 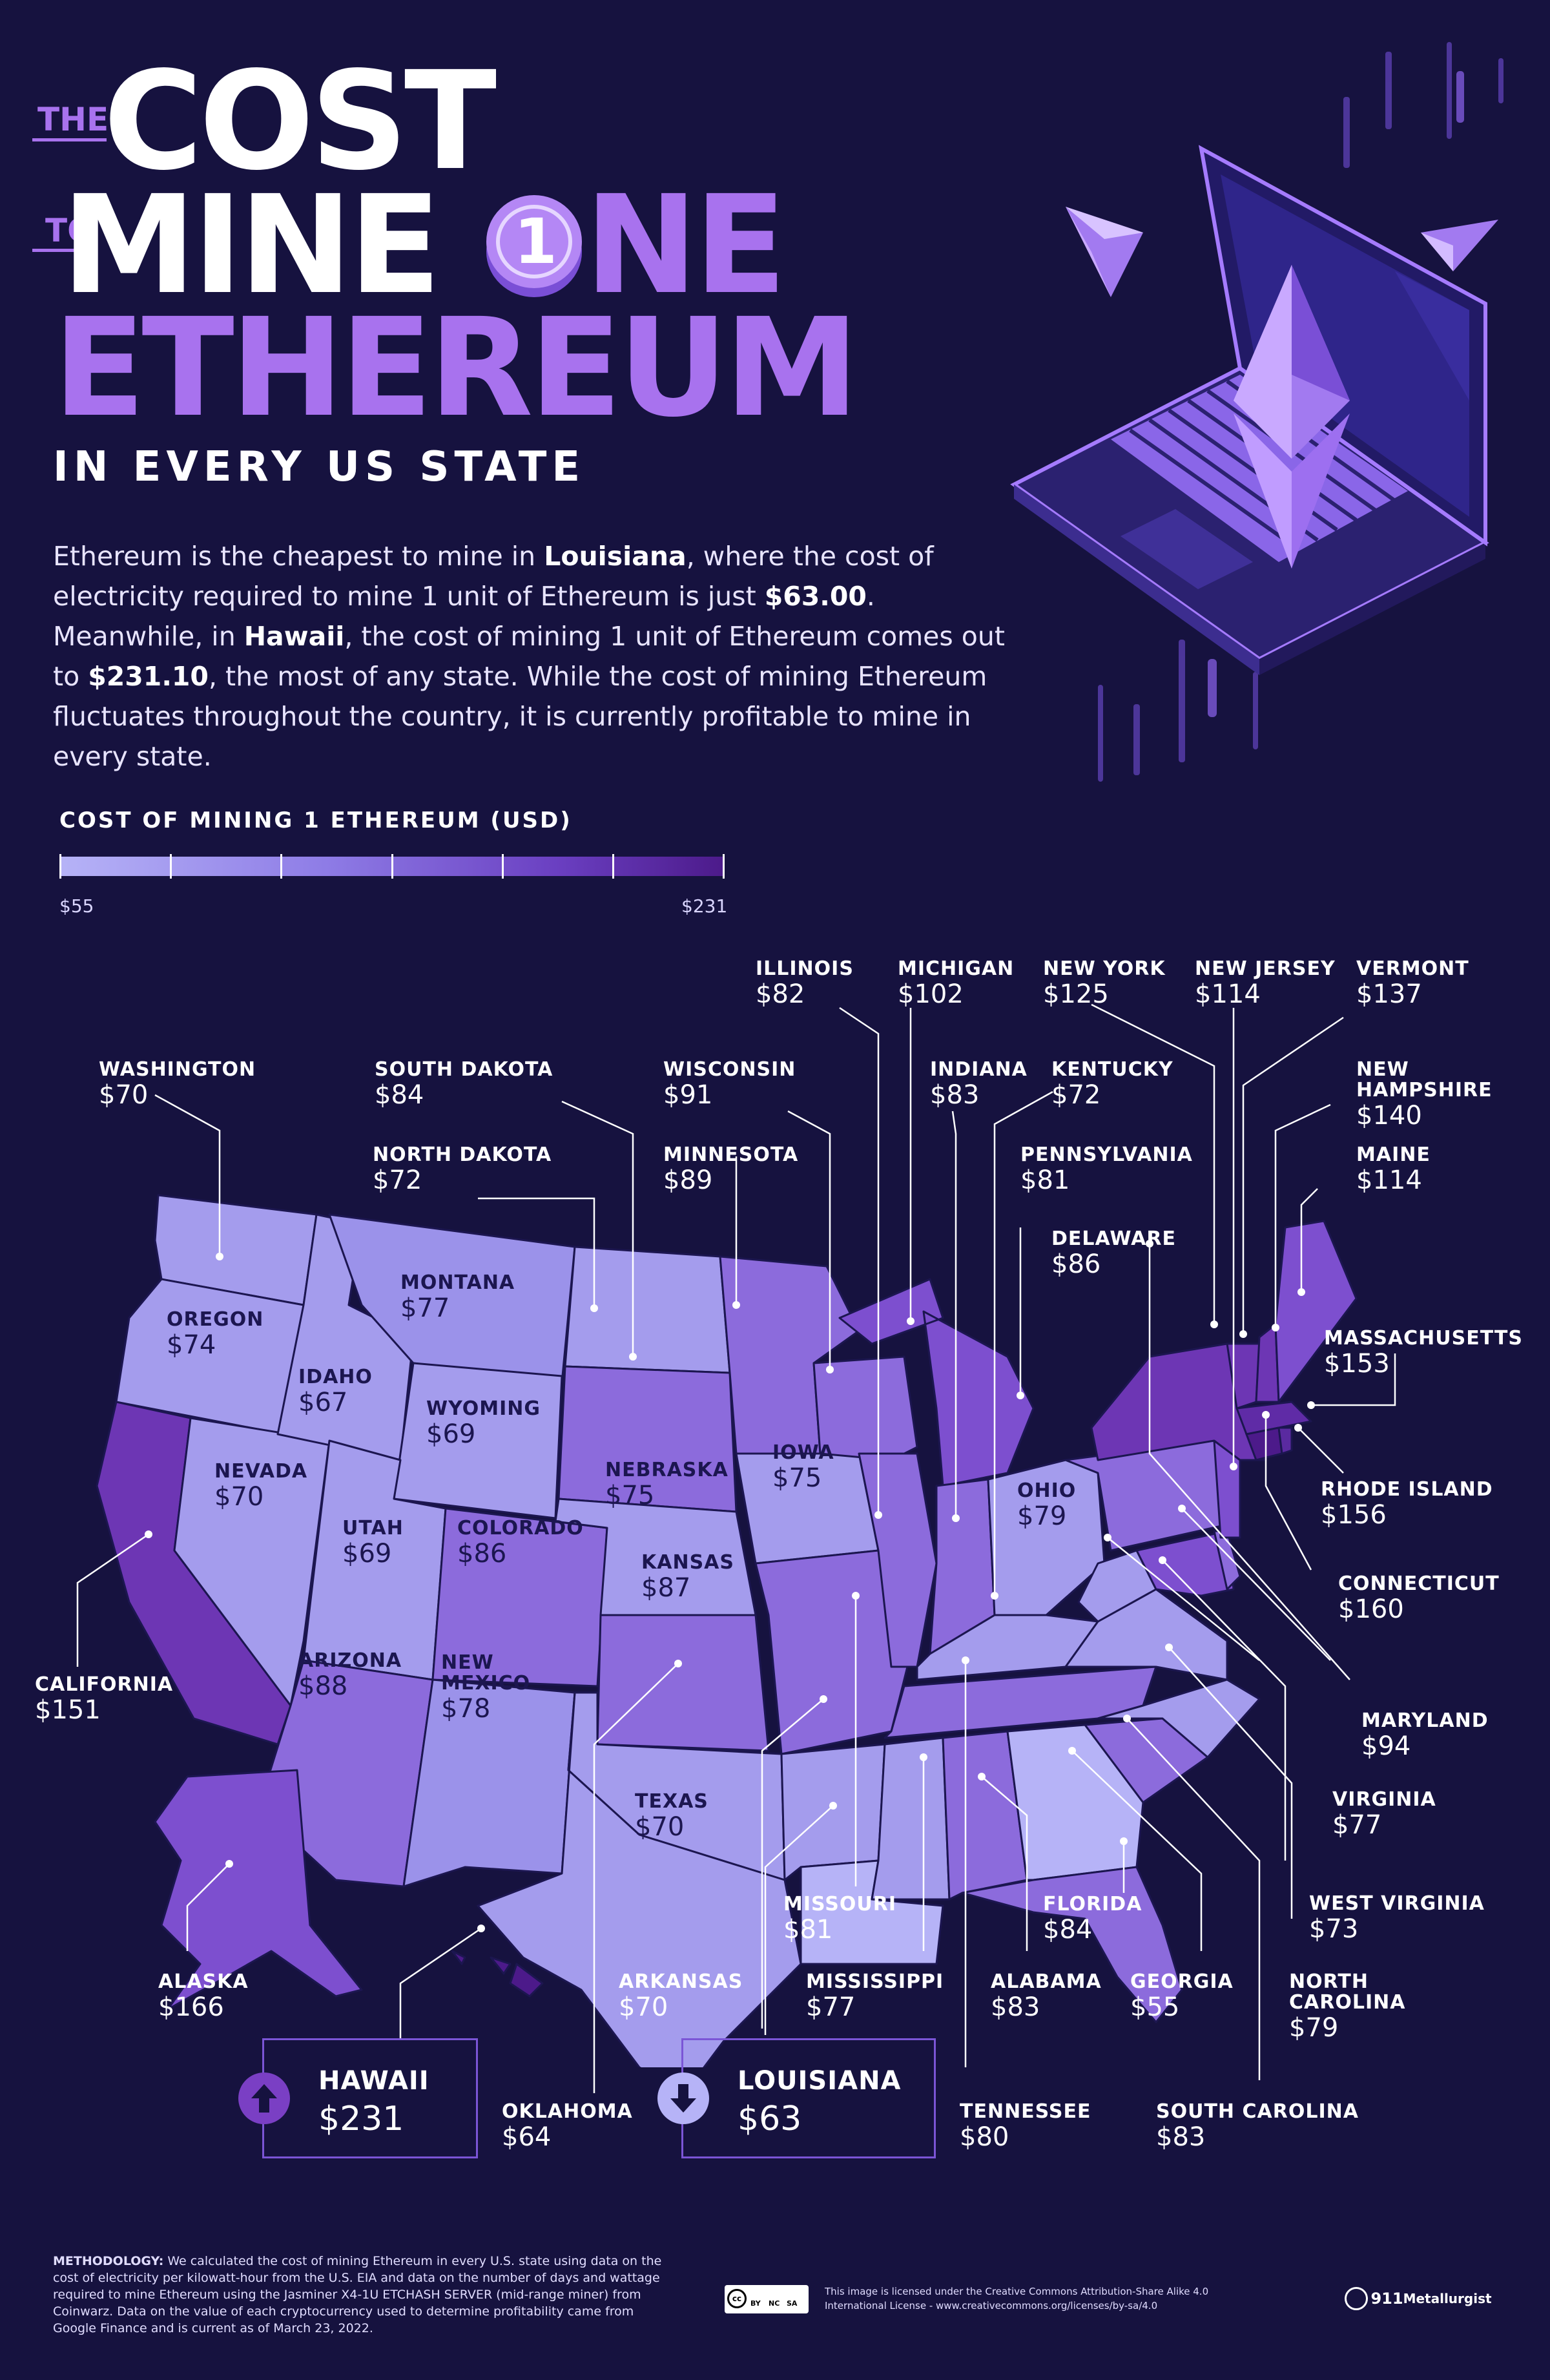 What do you see at coordinates (191, 2007) in the screenshot?
I see `state-value: $166` at bounding box center [191, 2007].